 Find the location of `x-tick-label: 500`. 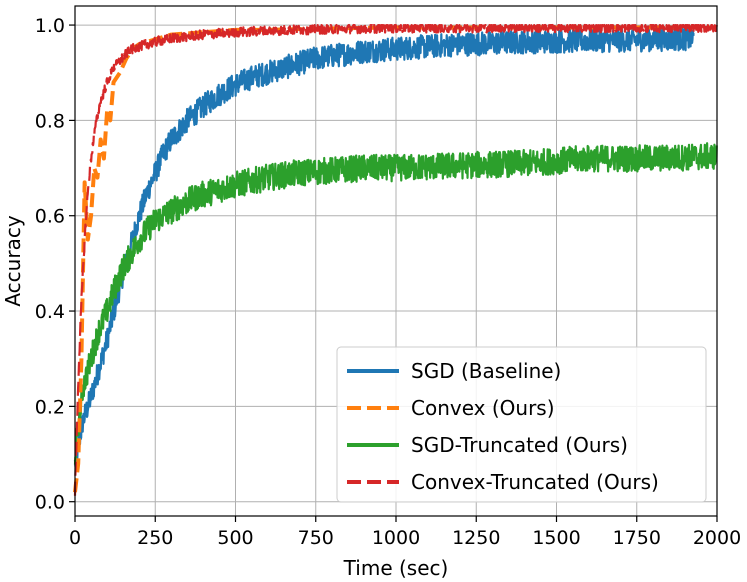

x-tick-label: 500 is located at coordinates (235, 538).